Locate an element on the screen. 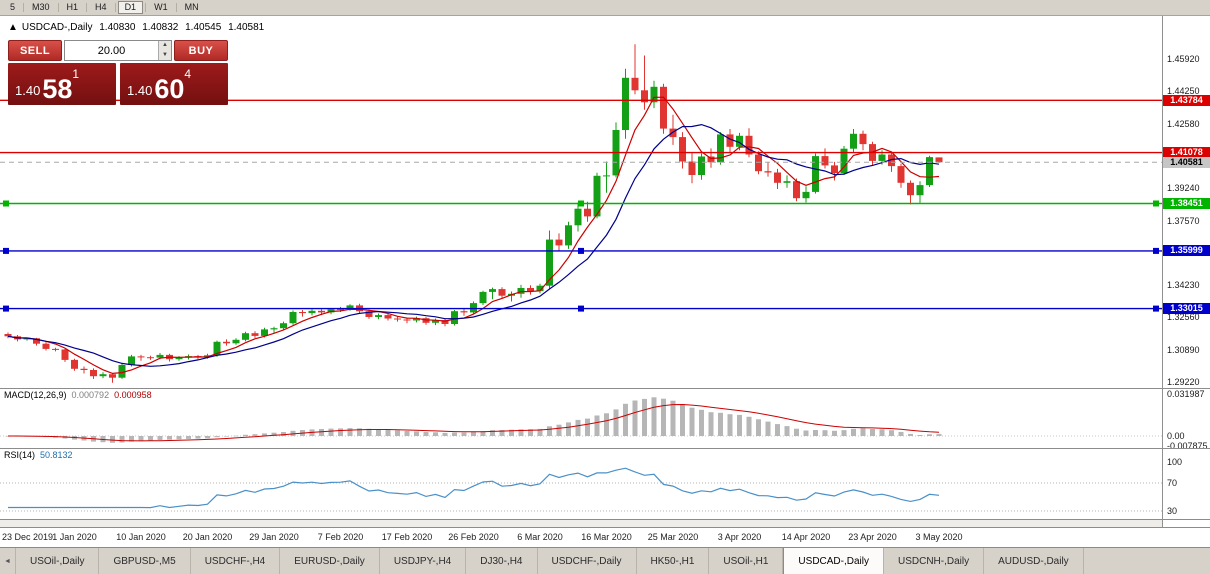 The width and height of the screenshot is (1210, 574). date-axis-label: 3 Apr 2020 is located at coordinates (739, 537).